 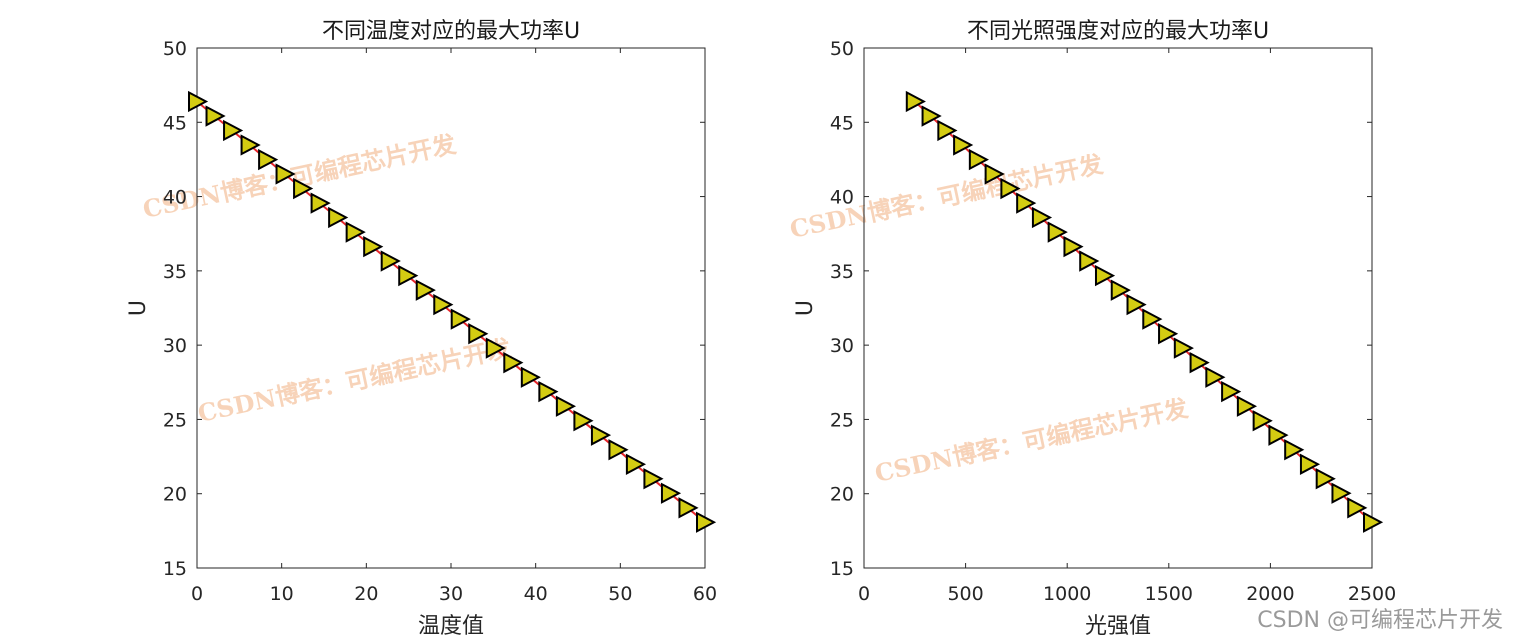 I want to click on x-axis-label: 温度值, so click(x=451, y=626).